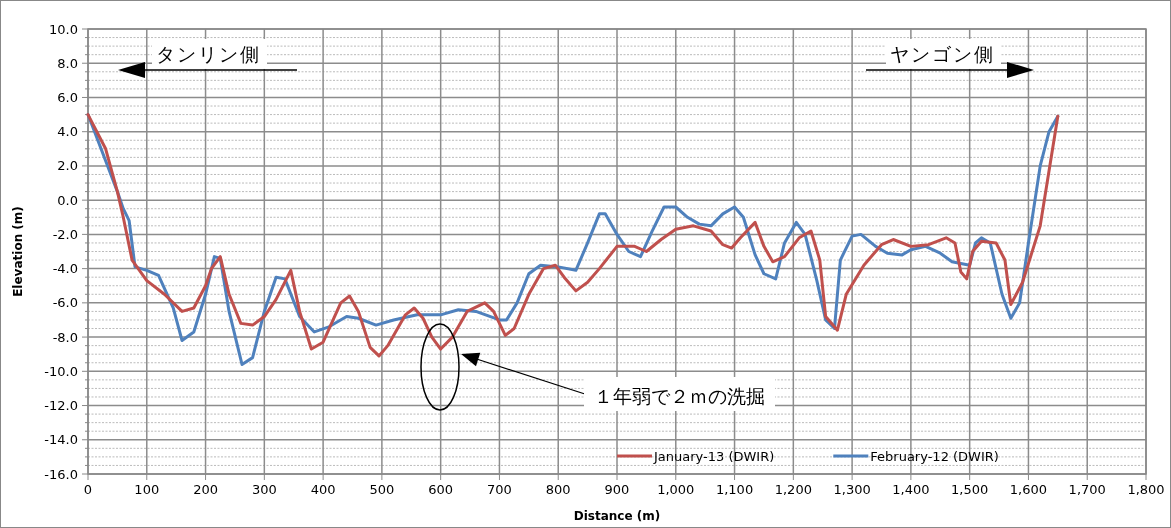 The width and height of the screenshot is (1171, 528). I want to click on y-tick-label: 10.0, so click(63, 29).